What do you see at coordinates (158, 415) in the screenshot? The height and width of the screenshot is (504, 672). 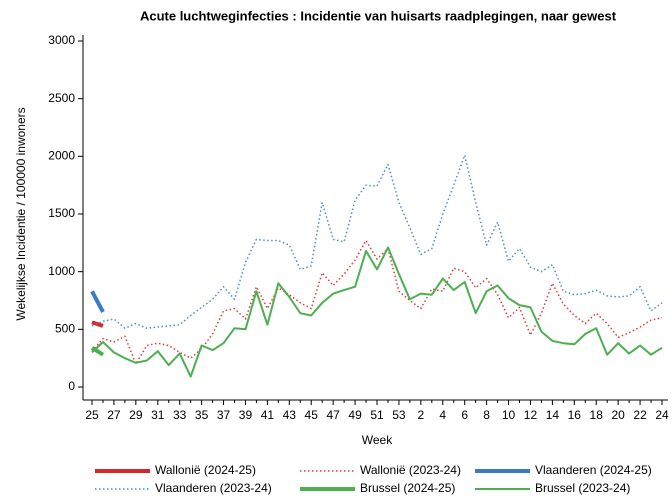 I see `x-tick-label: 31` at bounding box center [158, 415].